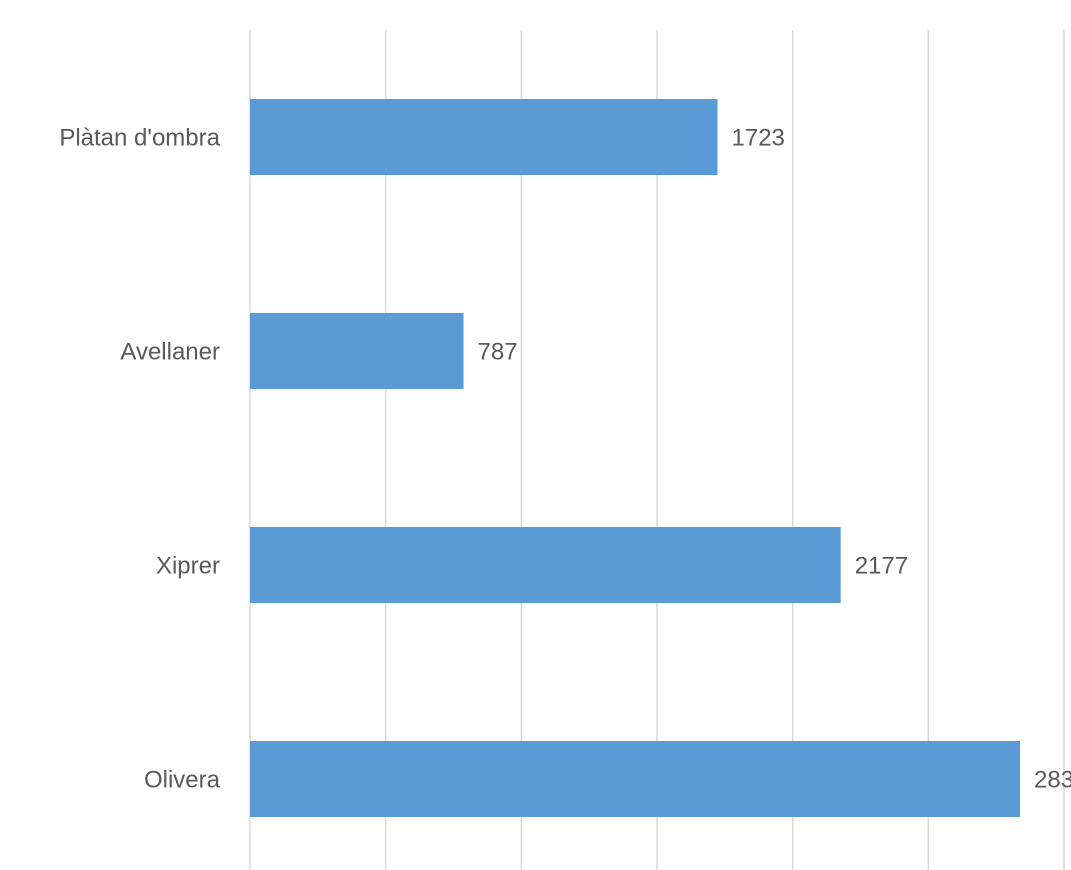 This screenshot has width=1071, height=870. I want to click on data-label: 787, so click(498, 351).